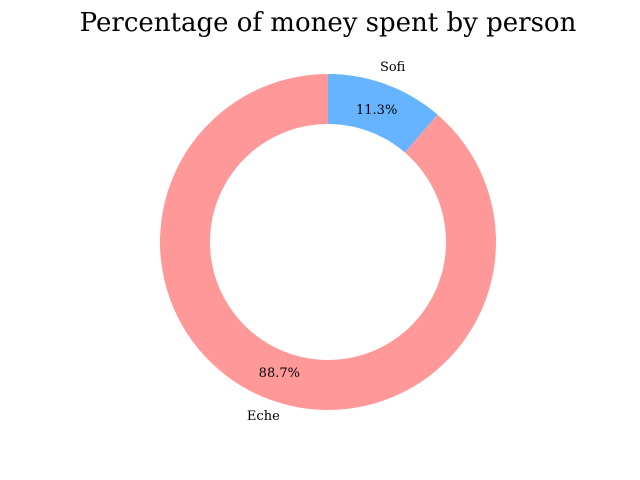 The height and width of the screenshot is (480, 640). Describe the element at coordinates (263, 416) in the screenshot. I see `category-label-eche: Eche` at that location.